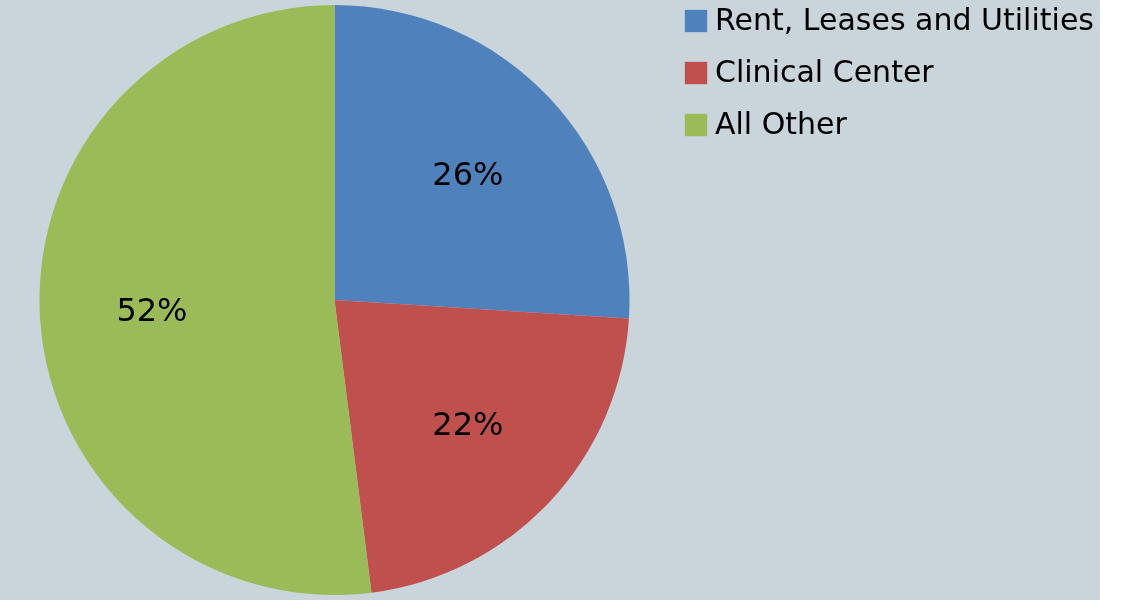 The image size is (1136, 612). What do you see at coordinates (904, 19) in the screenshot?
I see `legend-label: Rent, Leases and Utilities` at bounding box center [904, 19].